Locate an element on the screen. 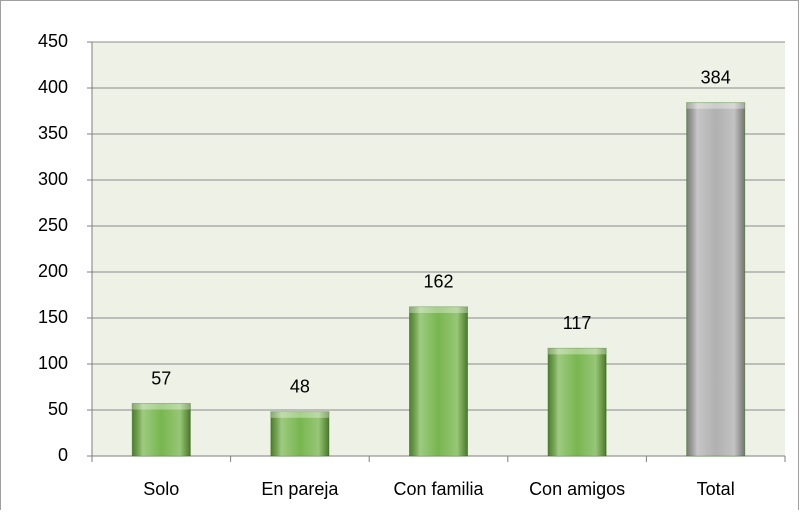 The image size is (801, 515). y-tick-label: 350 is located at coordinates (53, 133).